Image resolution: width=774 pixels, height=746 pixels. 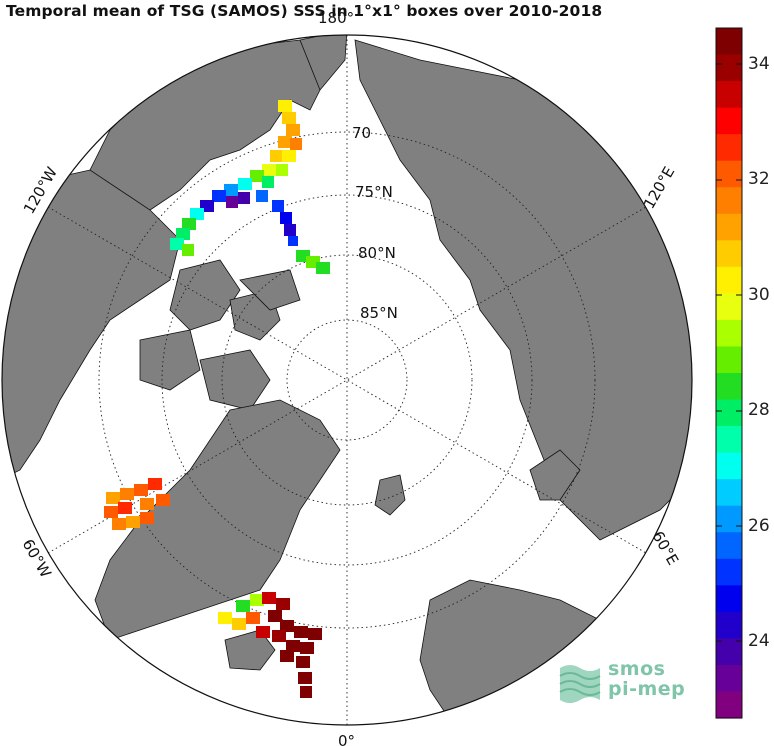 I want to click on colorbar-tick-label: 24, so click(x=759, y=641).